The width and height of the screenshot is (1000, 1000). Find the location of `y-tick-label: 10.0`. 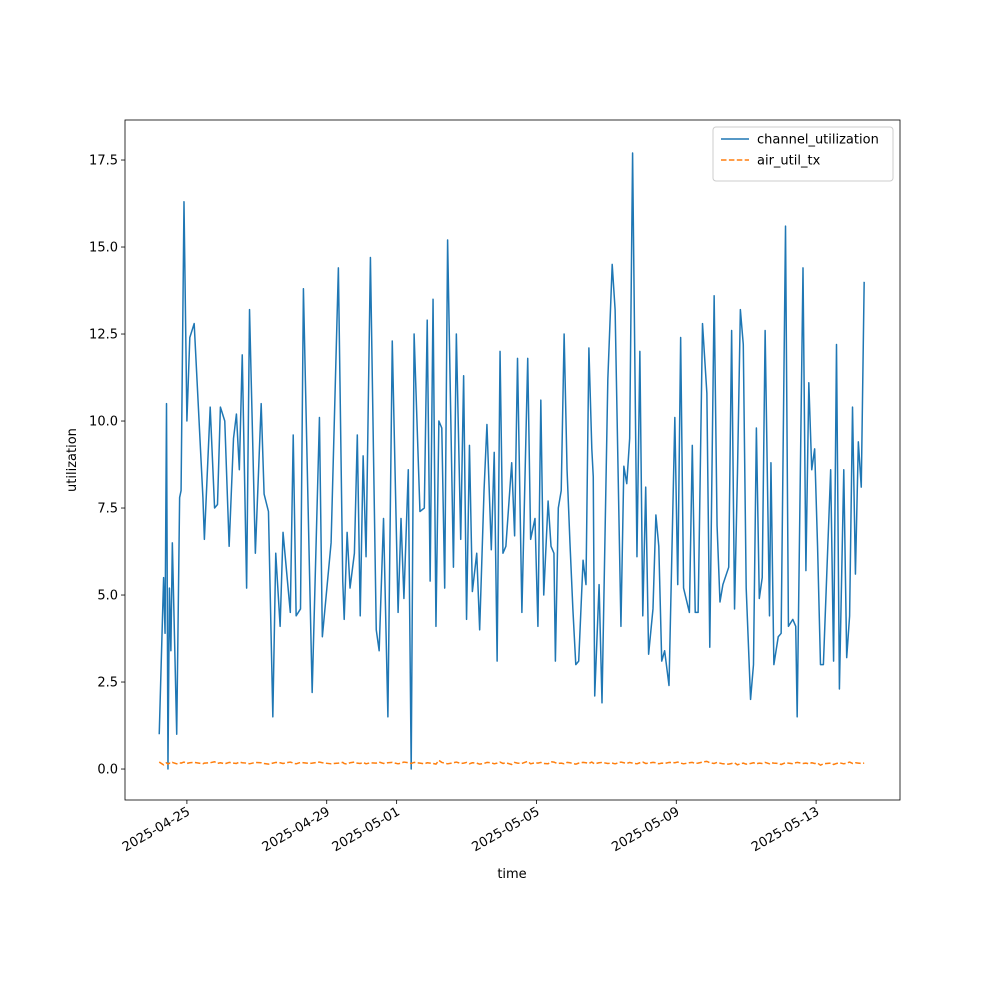

y-tick-label: 10.0 is located at coordinates (103, 422).